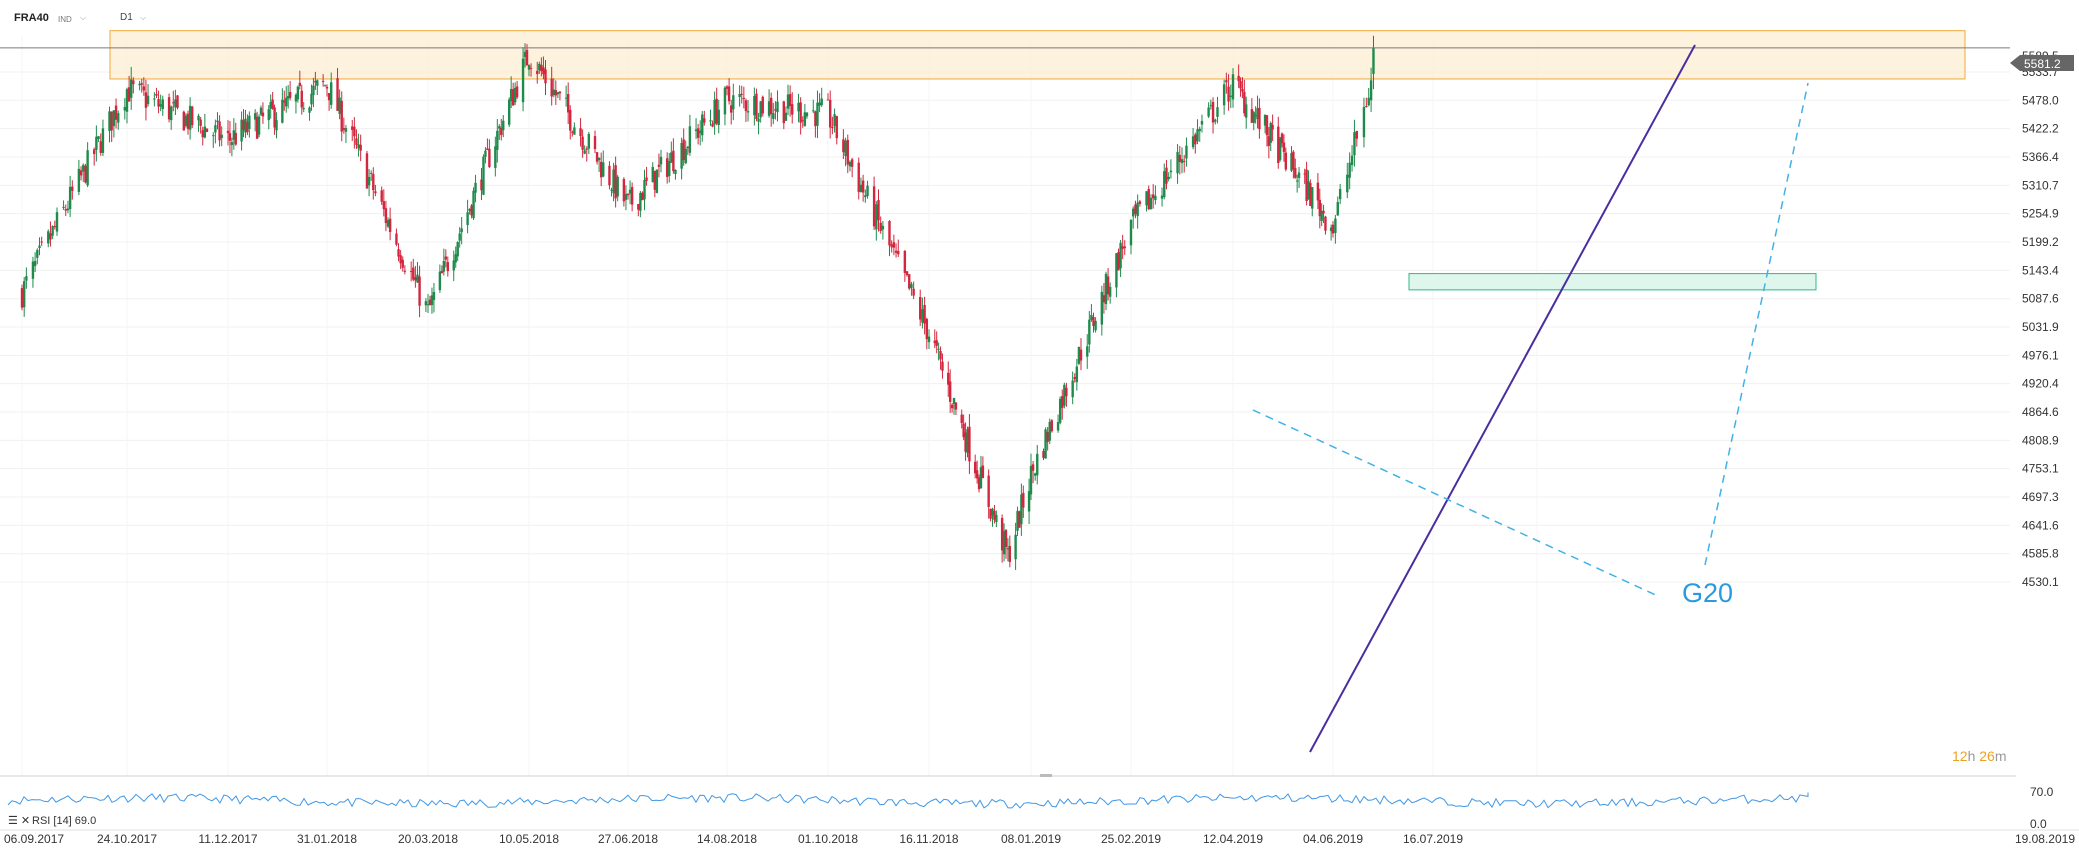 The height and width of the screenshot is (853, 2079). I want to click on rsi-icons: ☰ ✕, so click(19, 821).